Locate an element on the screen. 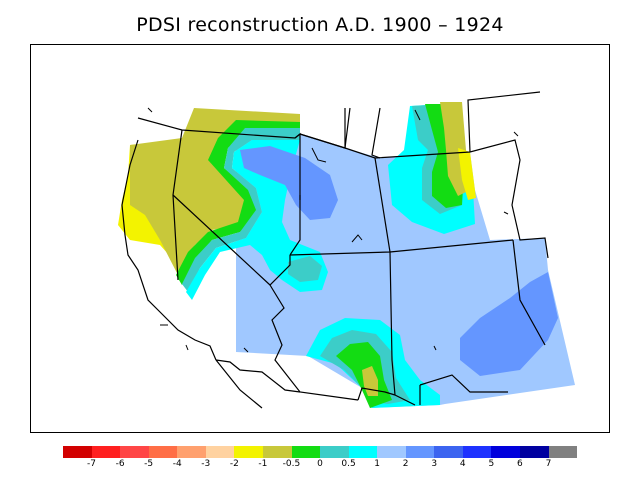 The height and width of the screenshot is (480, 640). legend-label: 0.5 is located at coordinates (348, 464).